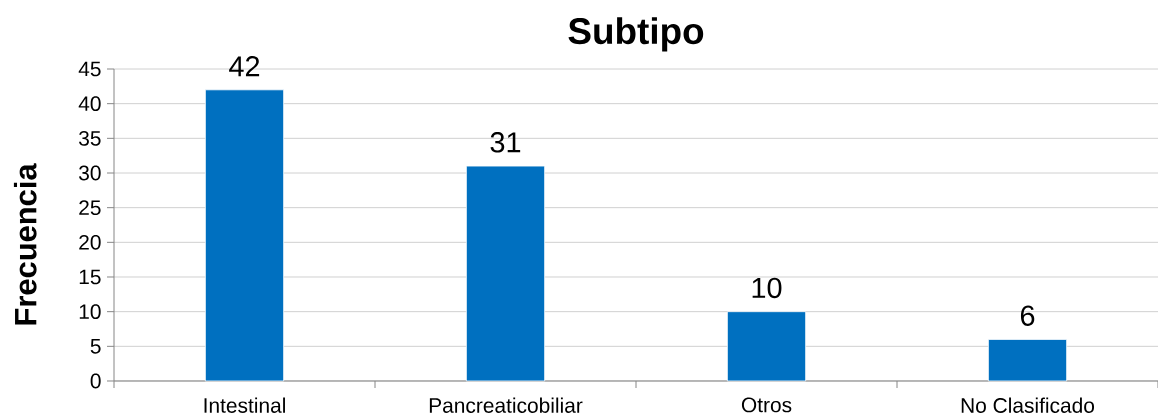 The width and height of the screenshot is (1158, 419). I want to click on chart-title: Subtipo, so click(636, 34).